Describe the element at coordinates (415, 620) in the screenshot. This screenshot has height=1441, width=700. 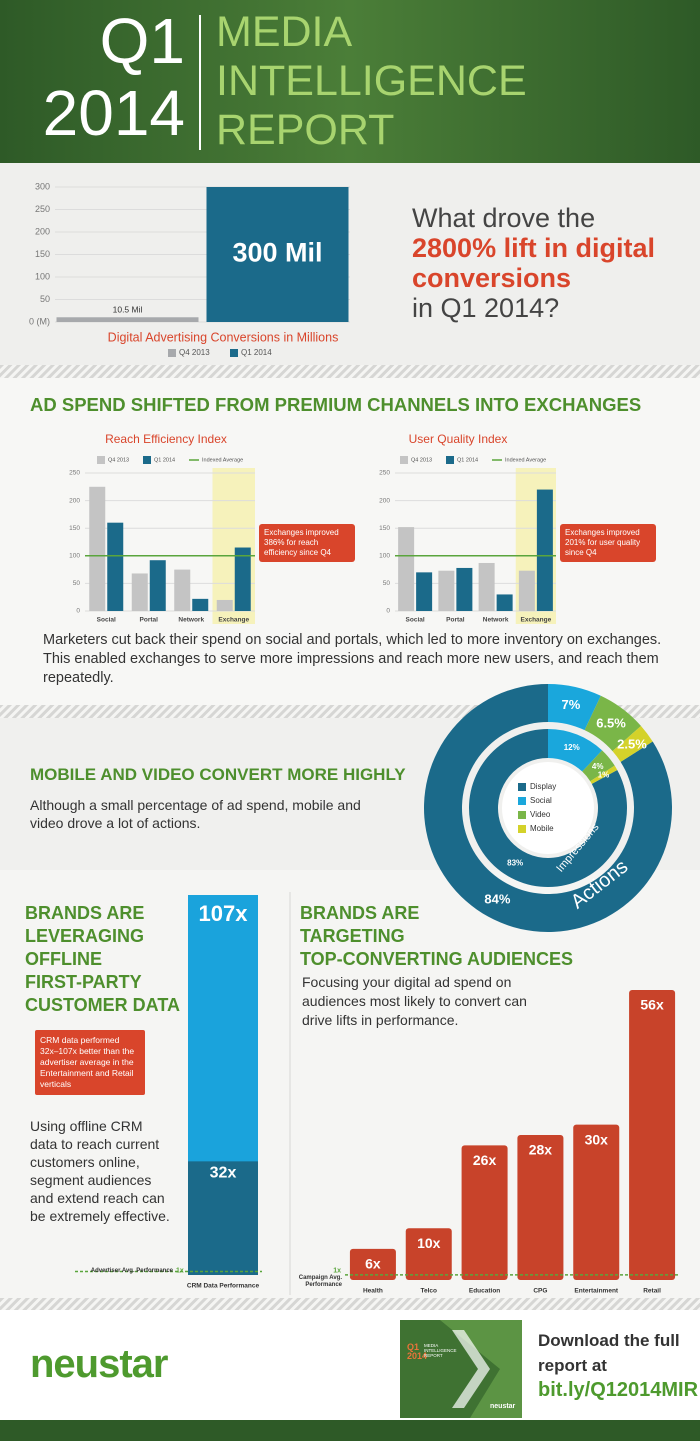
I see `x-tick-label: Social` at that location.